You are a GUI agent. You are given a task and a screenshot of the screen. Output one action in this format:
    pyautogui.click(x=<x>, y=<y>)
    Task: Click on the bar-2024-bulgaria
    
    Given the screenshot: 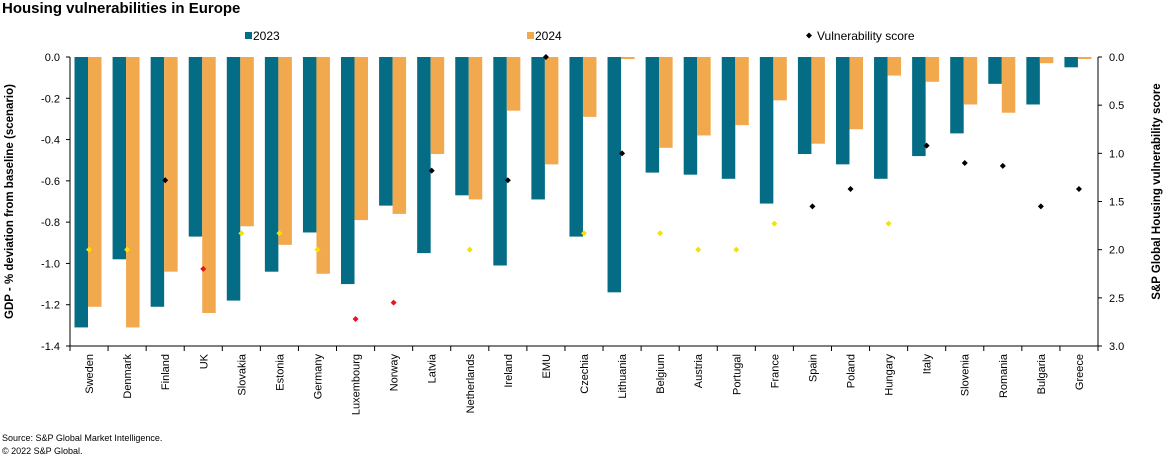 What is the action you would take?
    pyautogui.click(x=1046, y=60)
    